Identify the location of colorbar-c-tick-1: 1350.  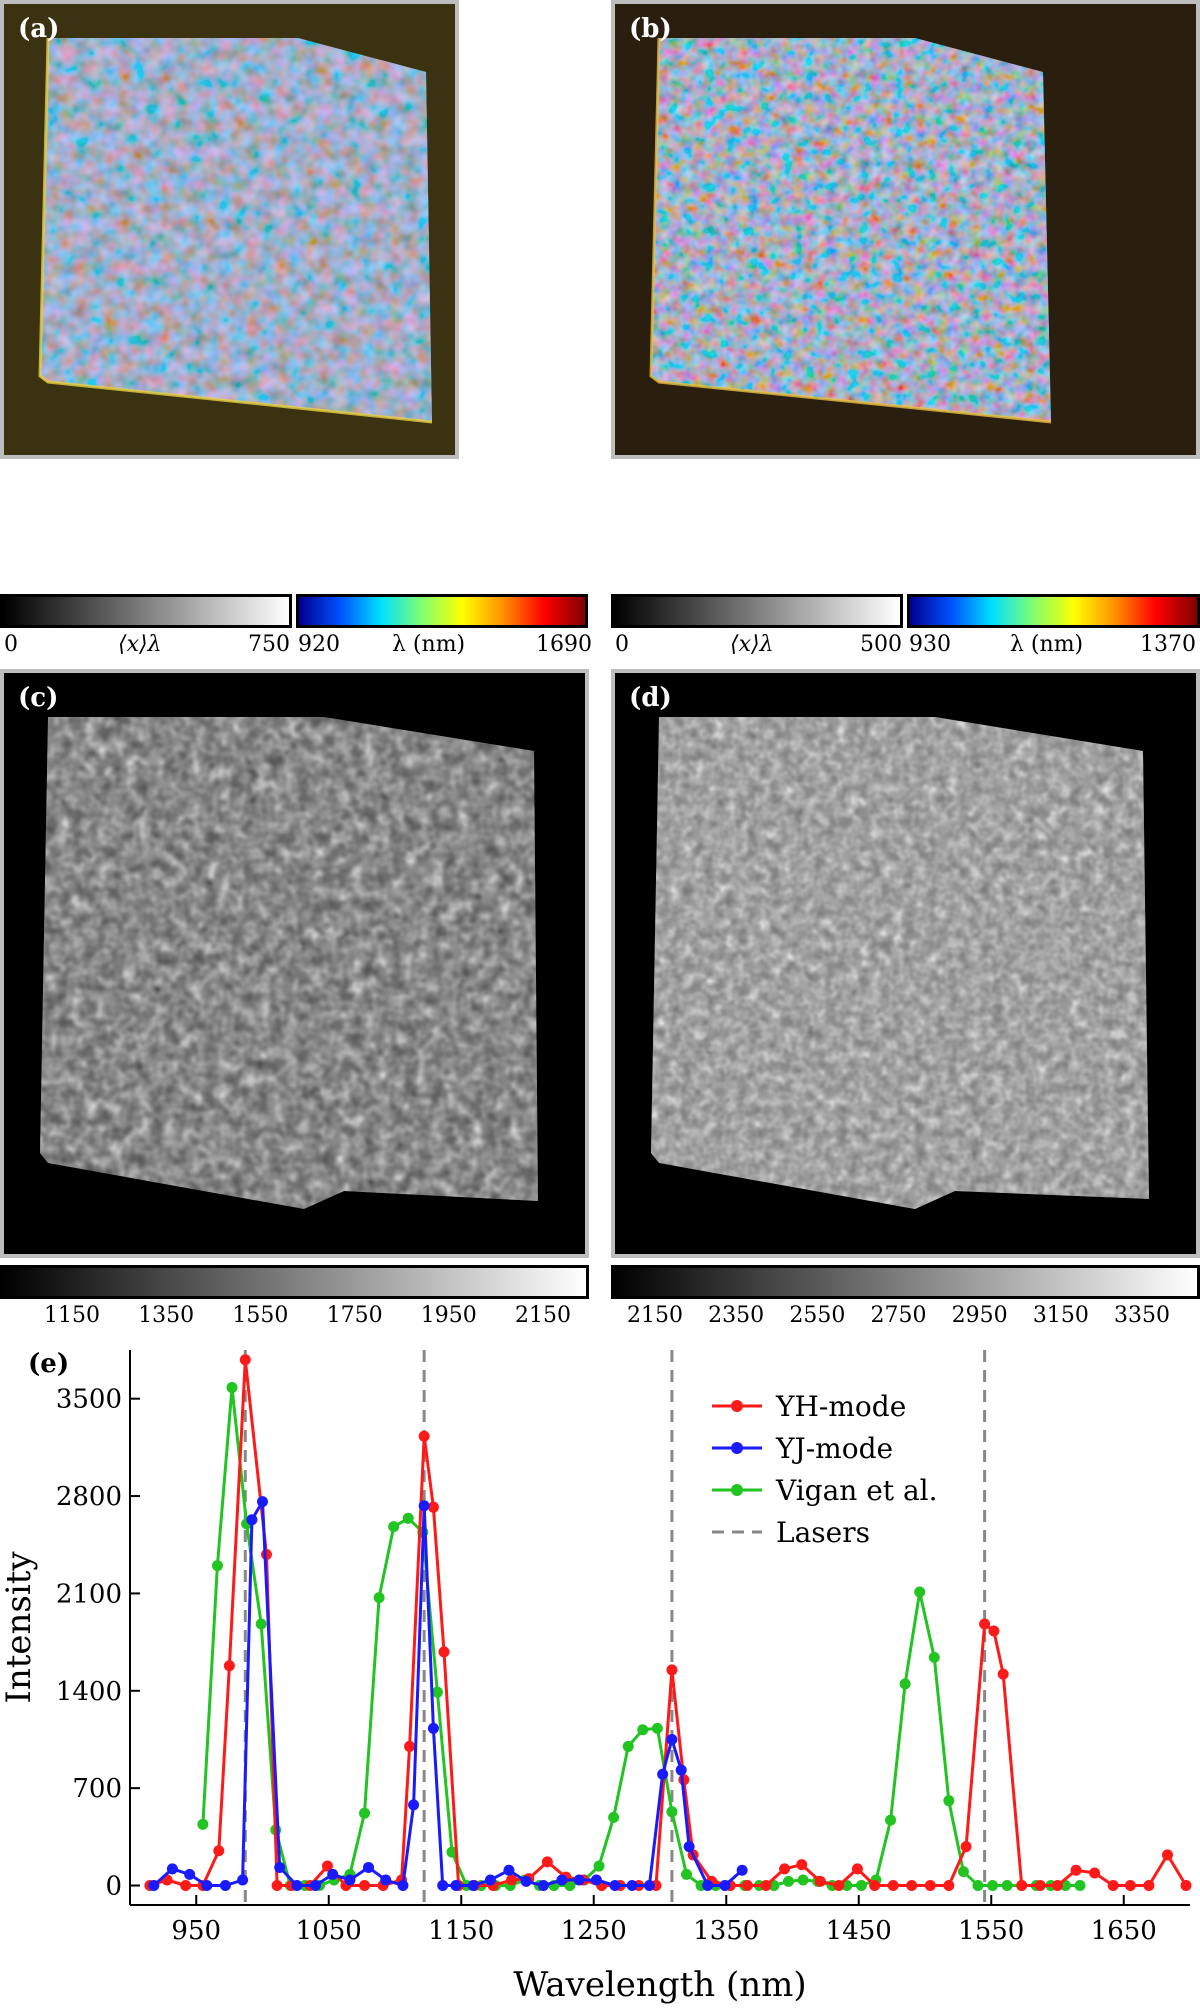
(166, 1315).